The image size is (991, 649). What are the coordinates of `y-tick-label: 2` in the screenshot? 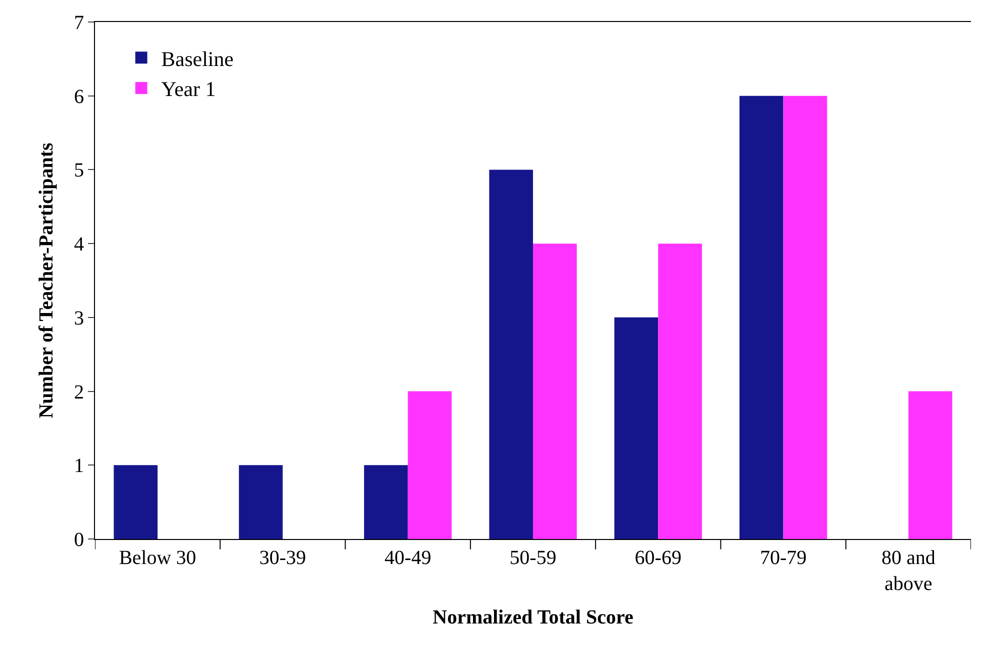 It's located at (79, 392).